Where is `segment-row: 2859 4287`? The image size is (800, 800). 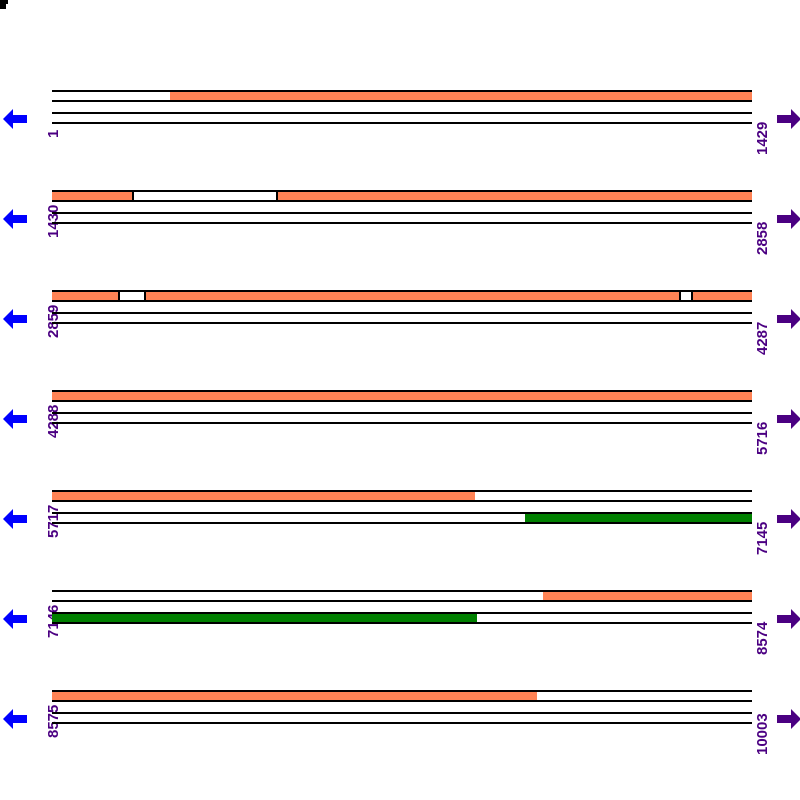 segment-row: 2859 4287 is located at coordinates (400, 340).